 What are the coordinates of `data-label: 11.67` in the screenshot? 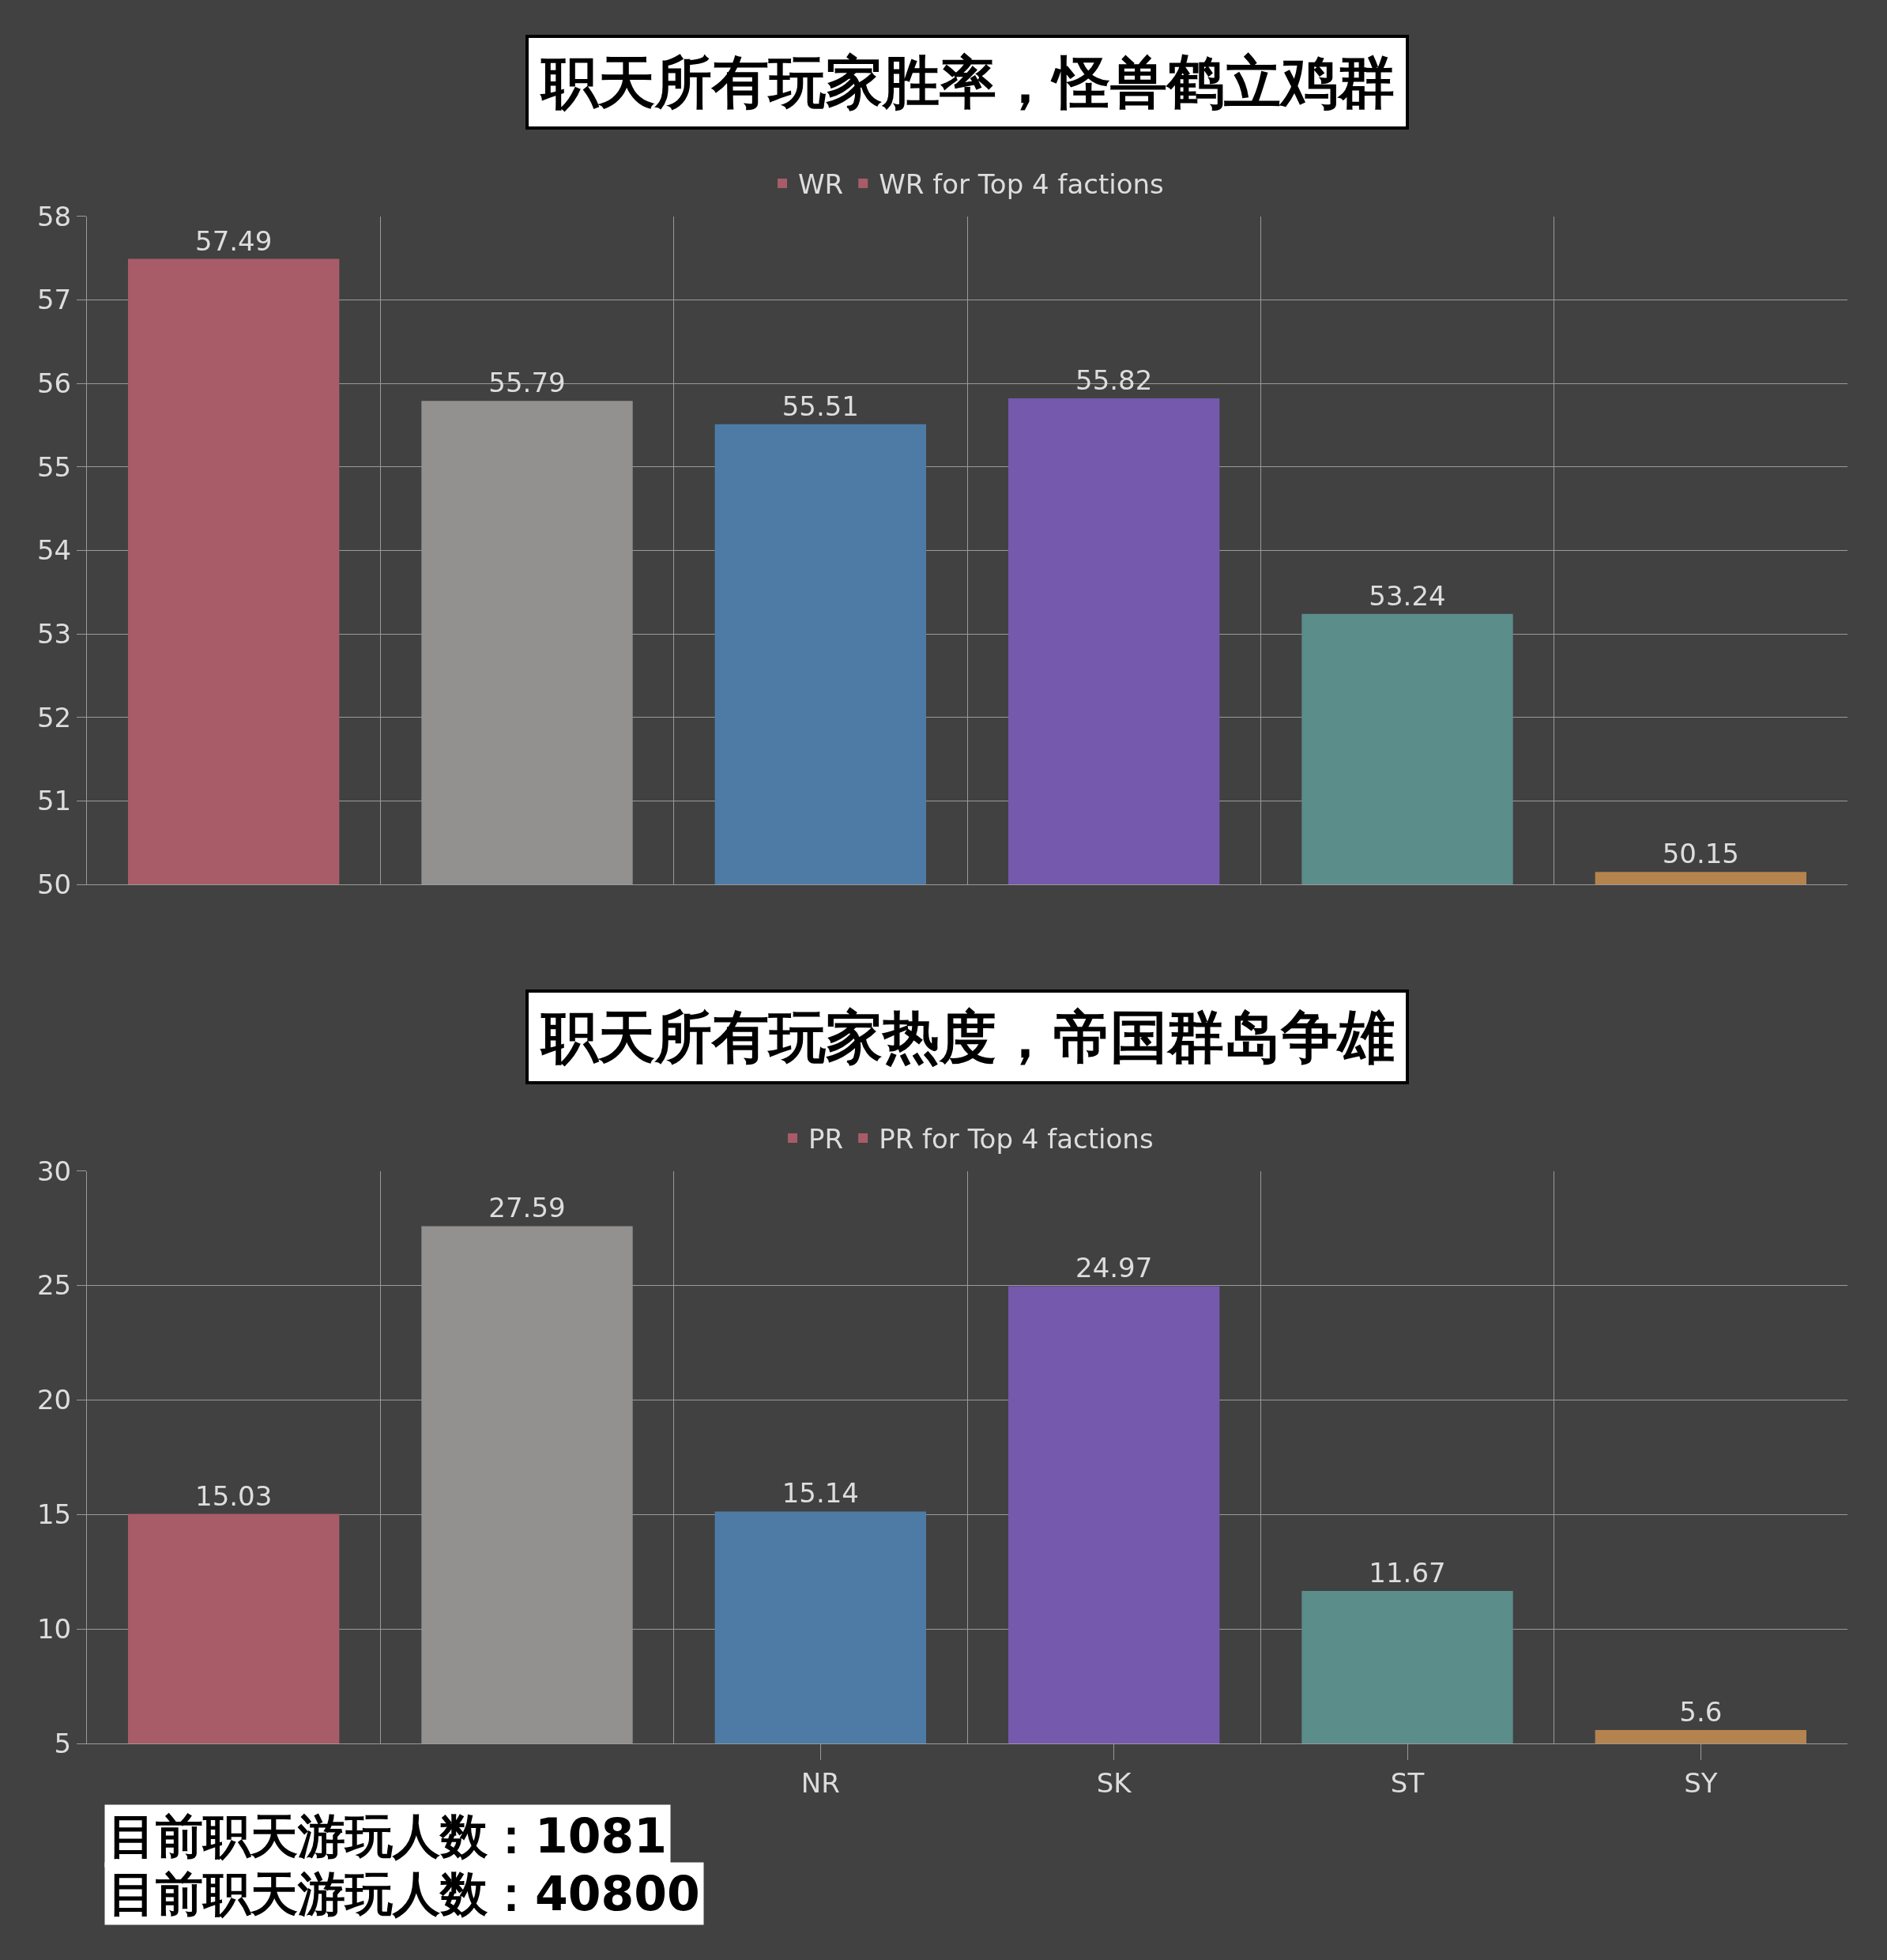 It's located at (1407, 1573).